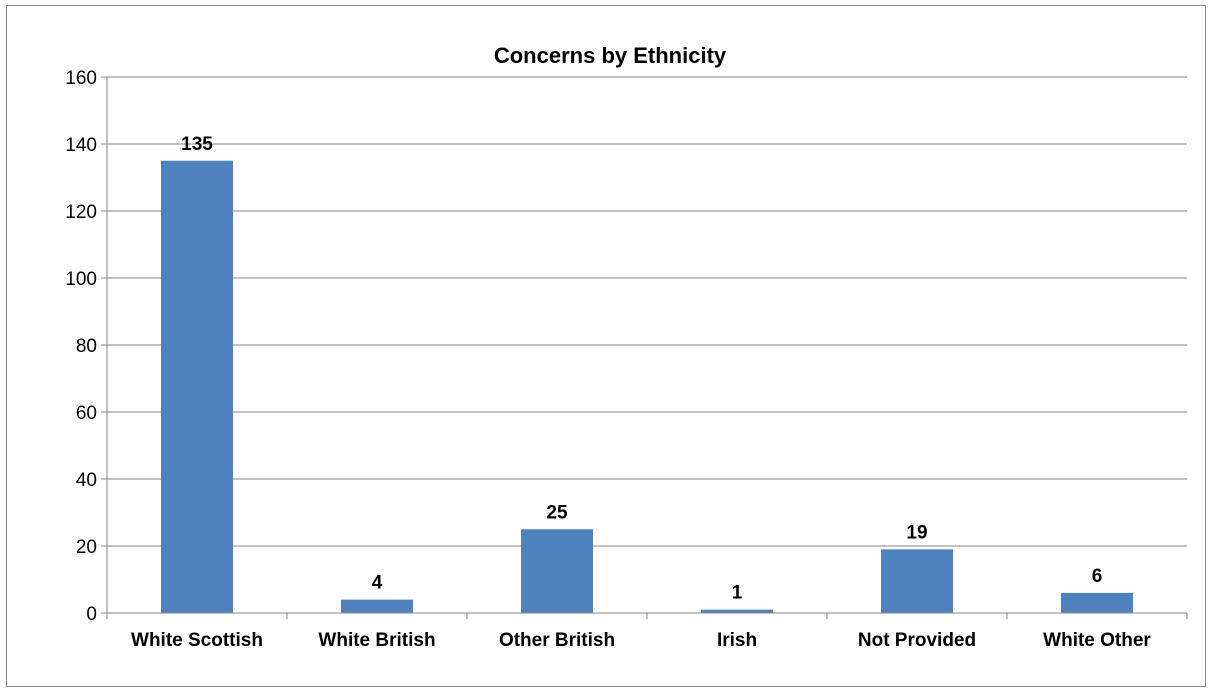  I want to click on y-tick-label: 60, so click(86, 413).